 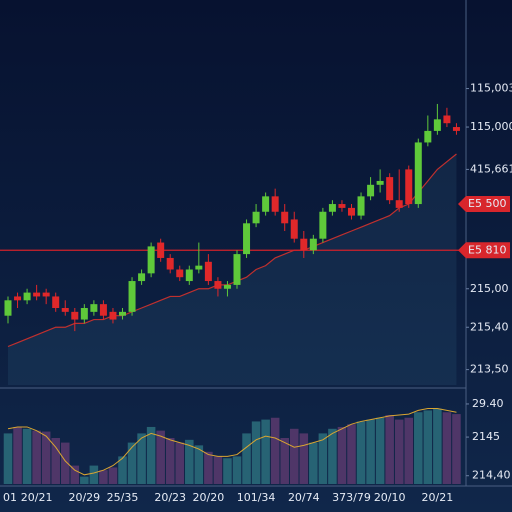 I want to click on y-tick-label: 215,00, so click(x=489, y=288).